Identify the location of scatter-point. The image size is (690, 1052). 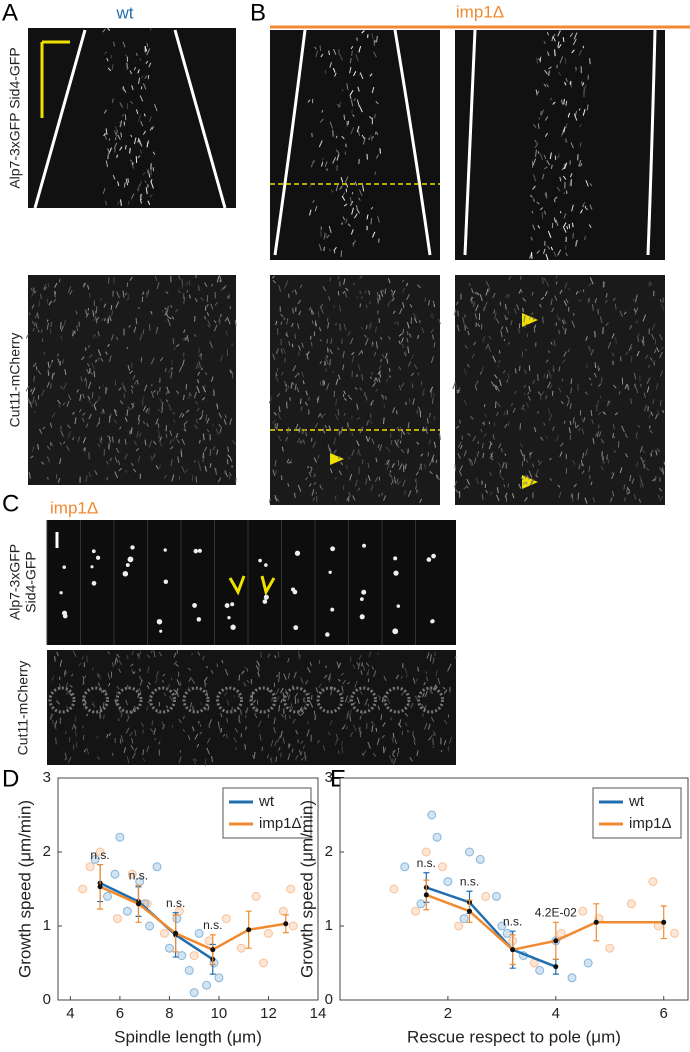
(189, 970).